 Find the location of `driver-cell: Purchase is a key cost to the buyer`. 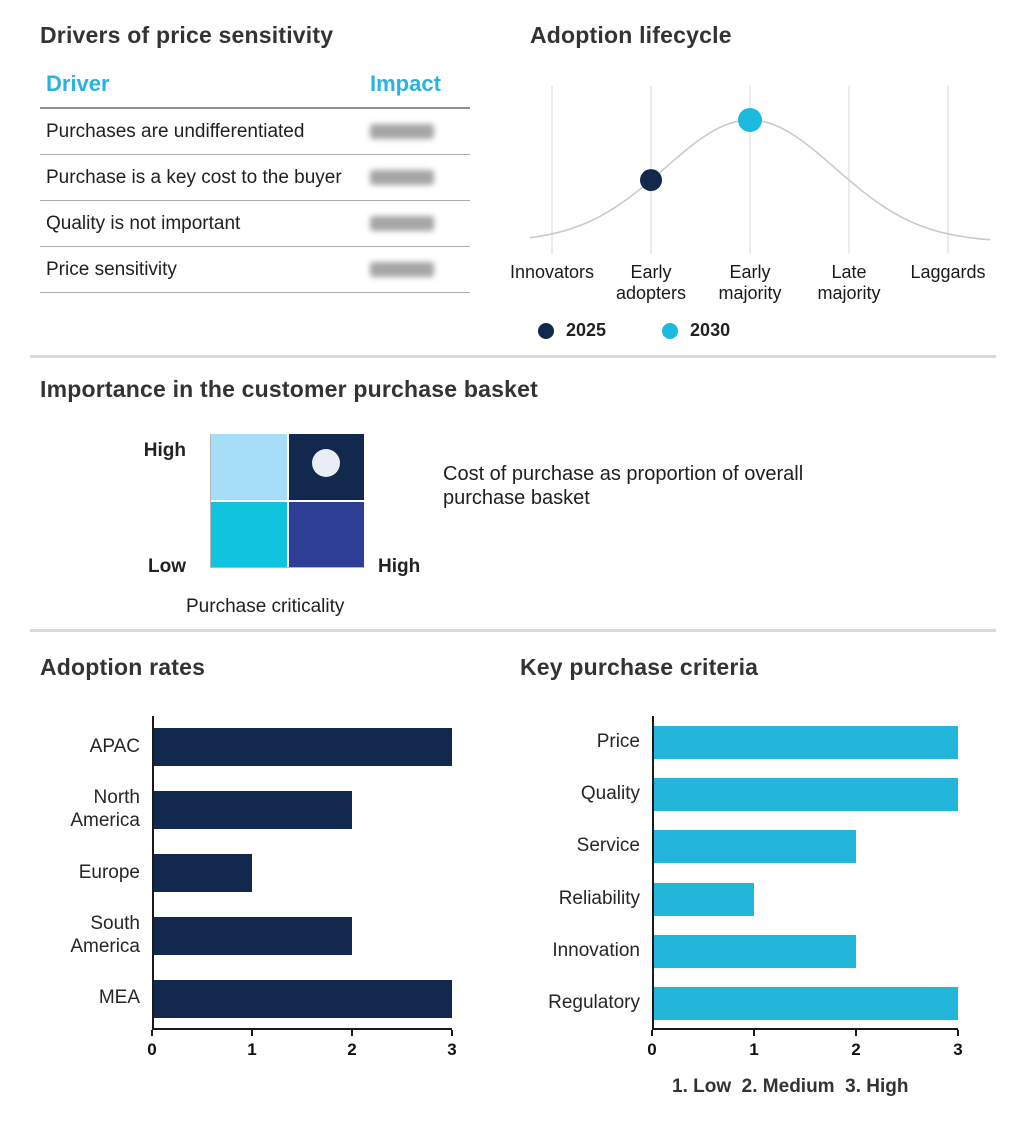

driver-cell: Purchase is a key cost to the buyer is located at coordinates (194, 177).